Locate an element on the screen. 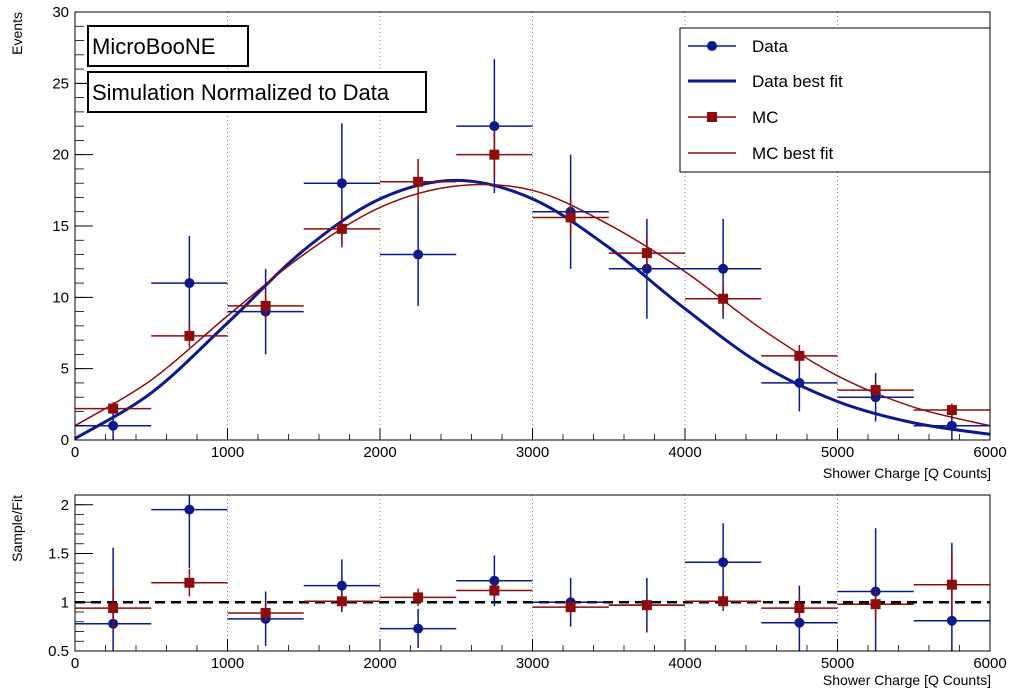 This screenshot has width=1011, height=691. svg-text: MC best fit is located at coordinates (793, 153).